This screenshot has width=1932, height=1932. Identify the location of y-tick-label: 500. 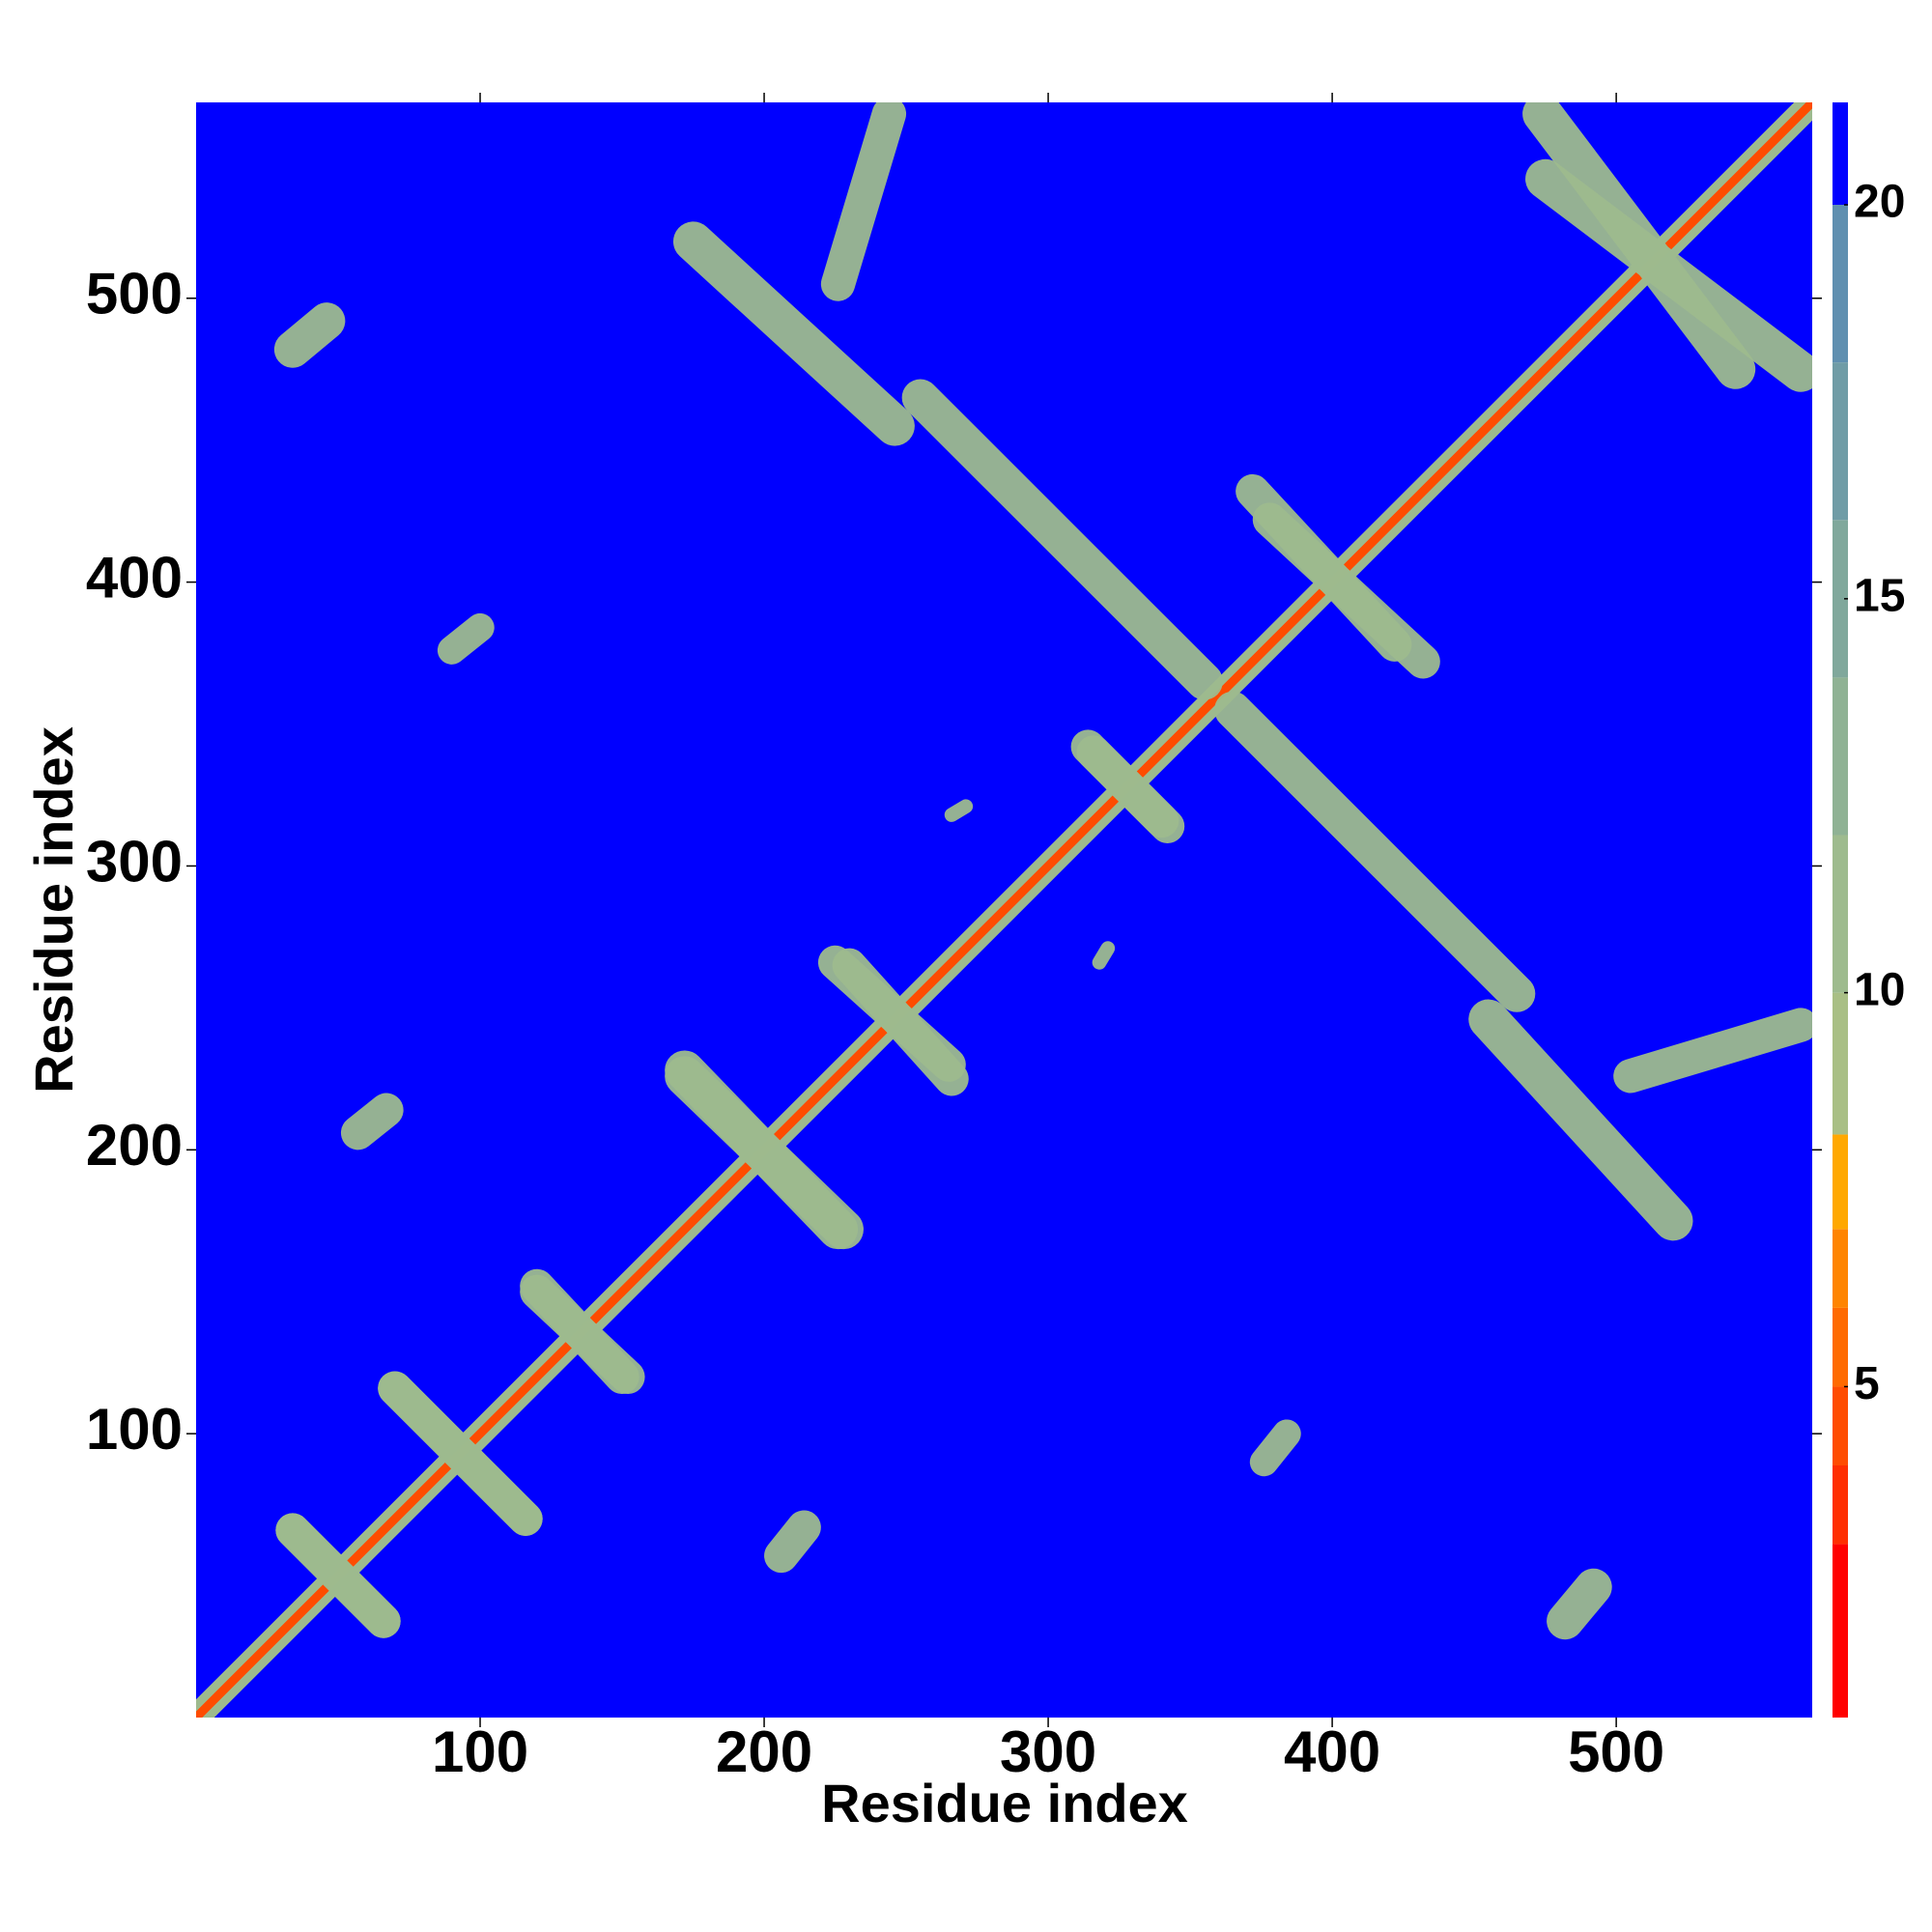
(134, 294).